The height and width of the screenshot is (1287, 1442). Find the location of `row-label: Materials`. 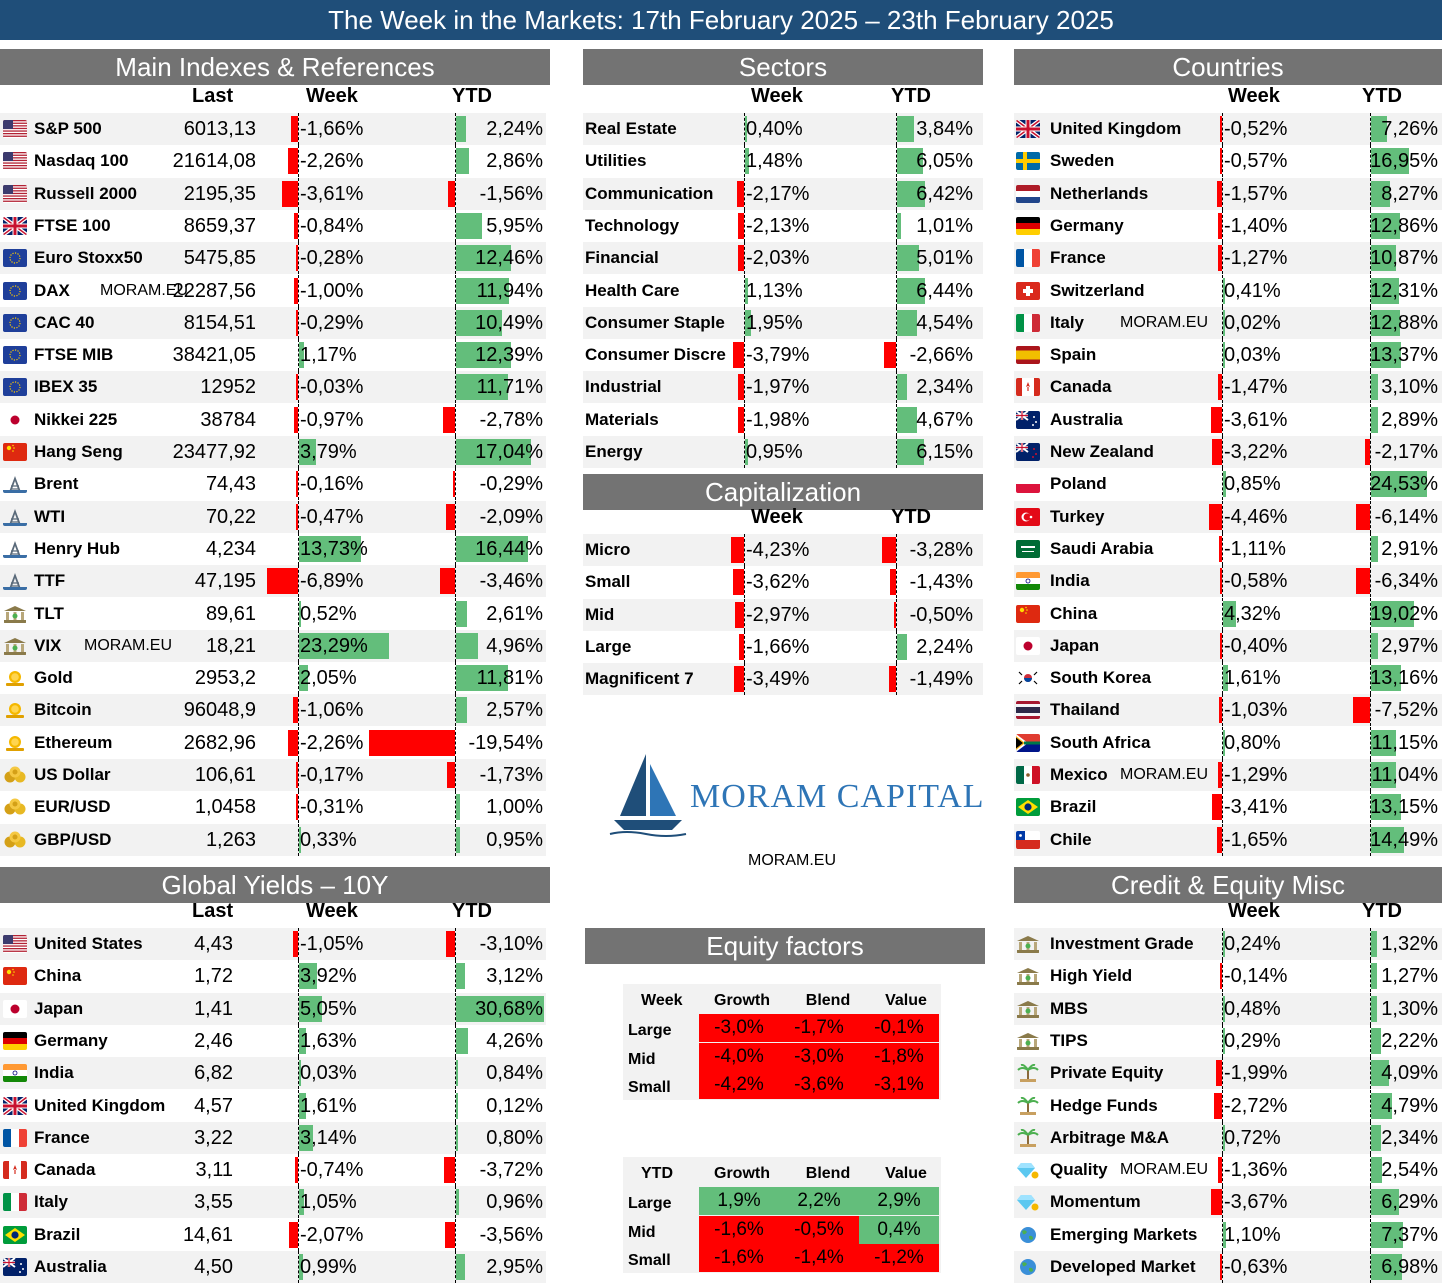

row-label: Materials is located at coordinates (622, 419).